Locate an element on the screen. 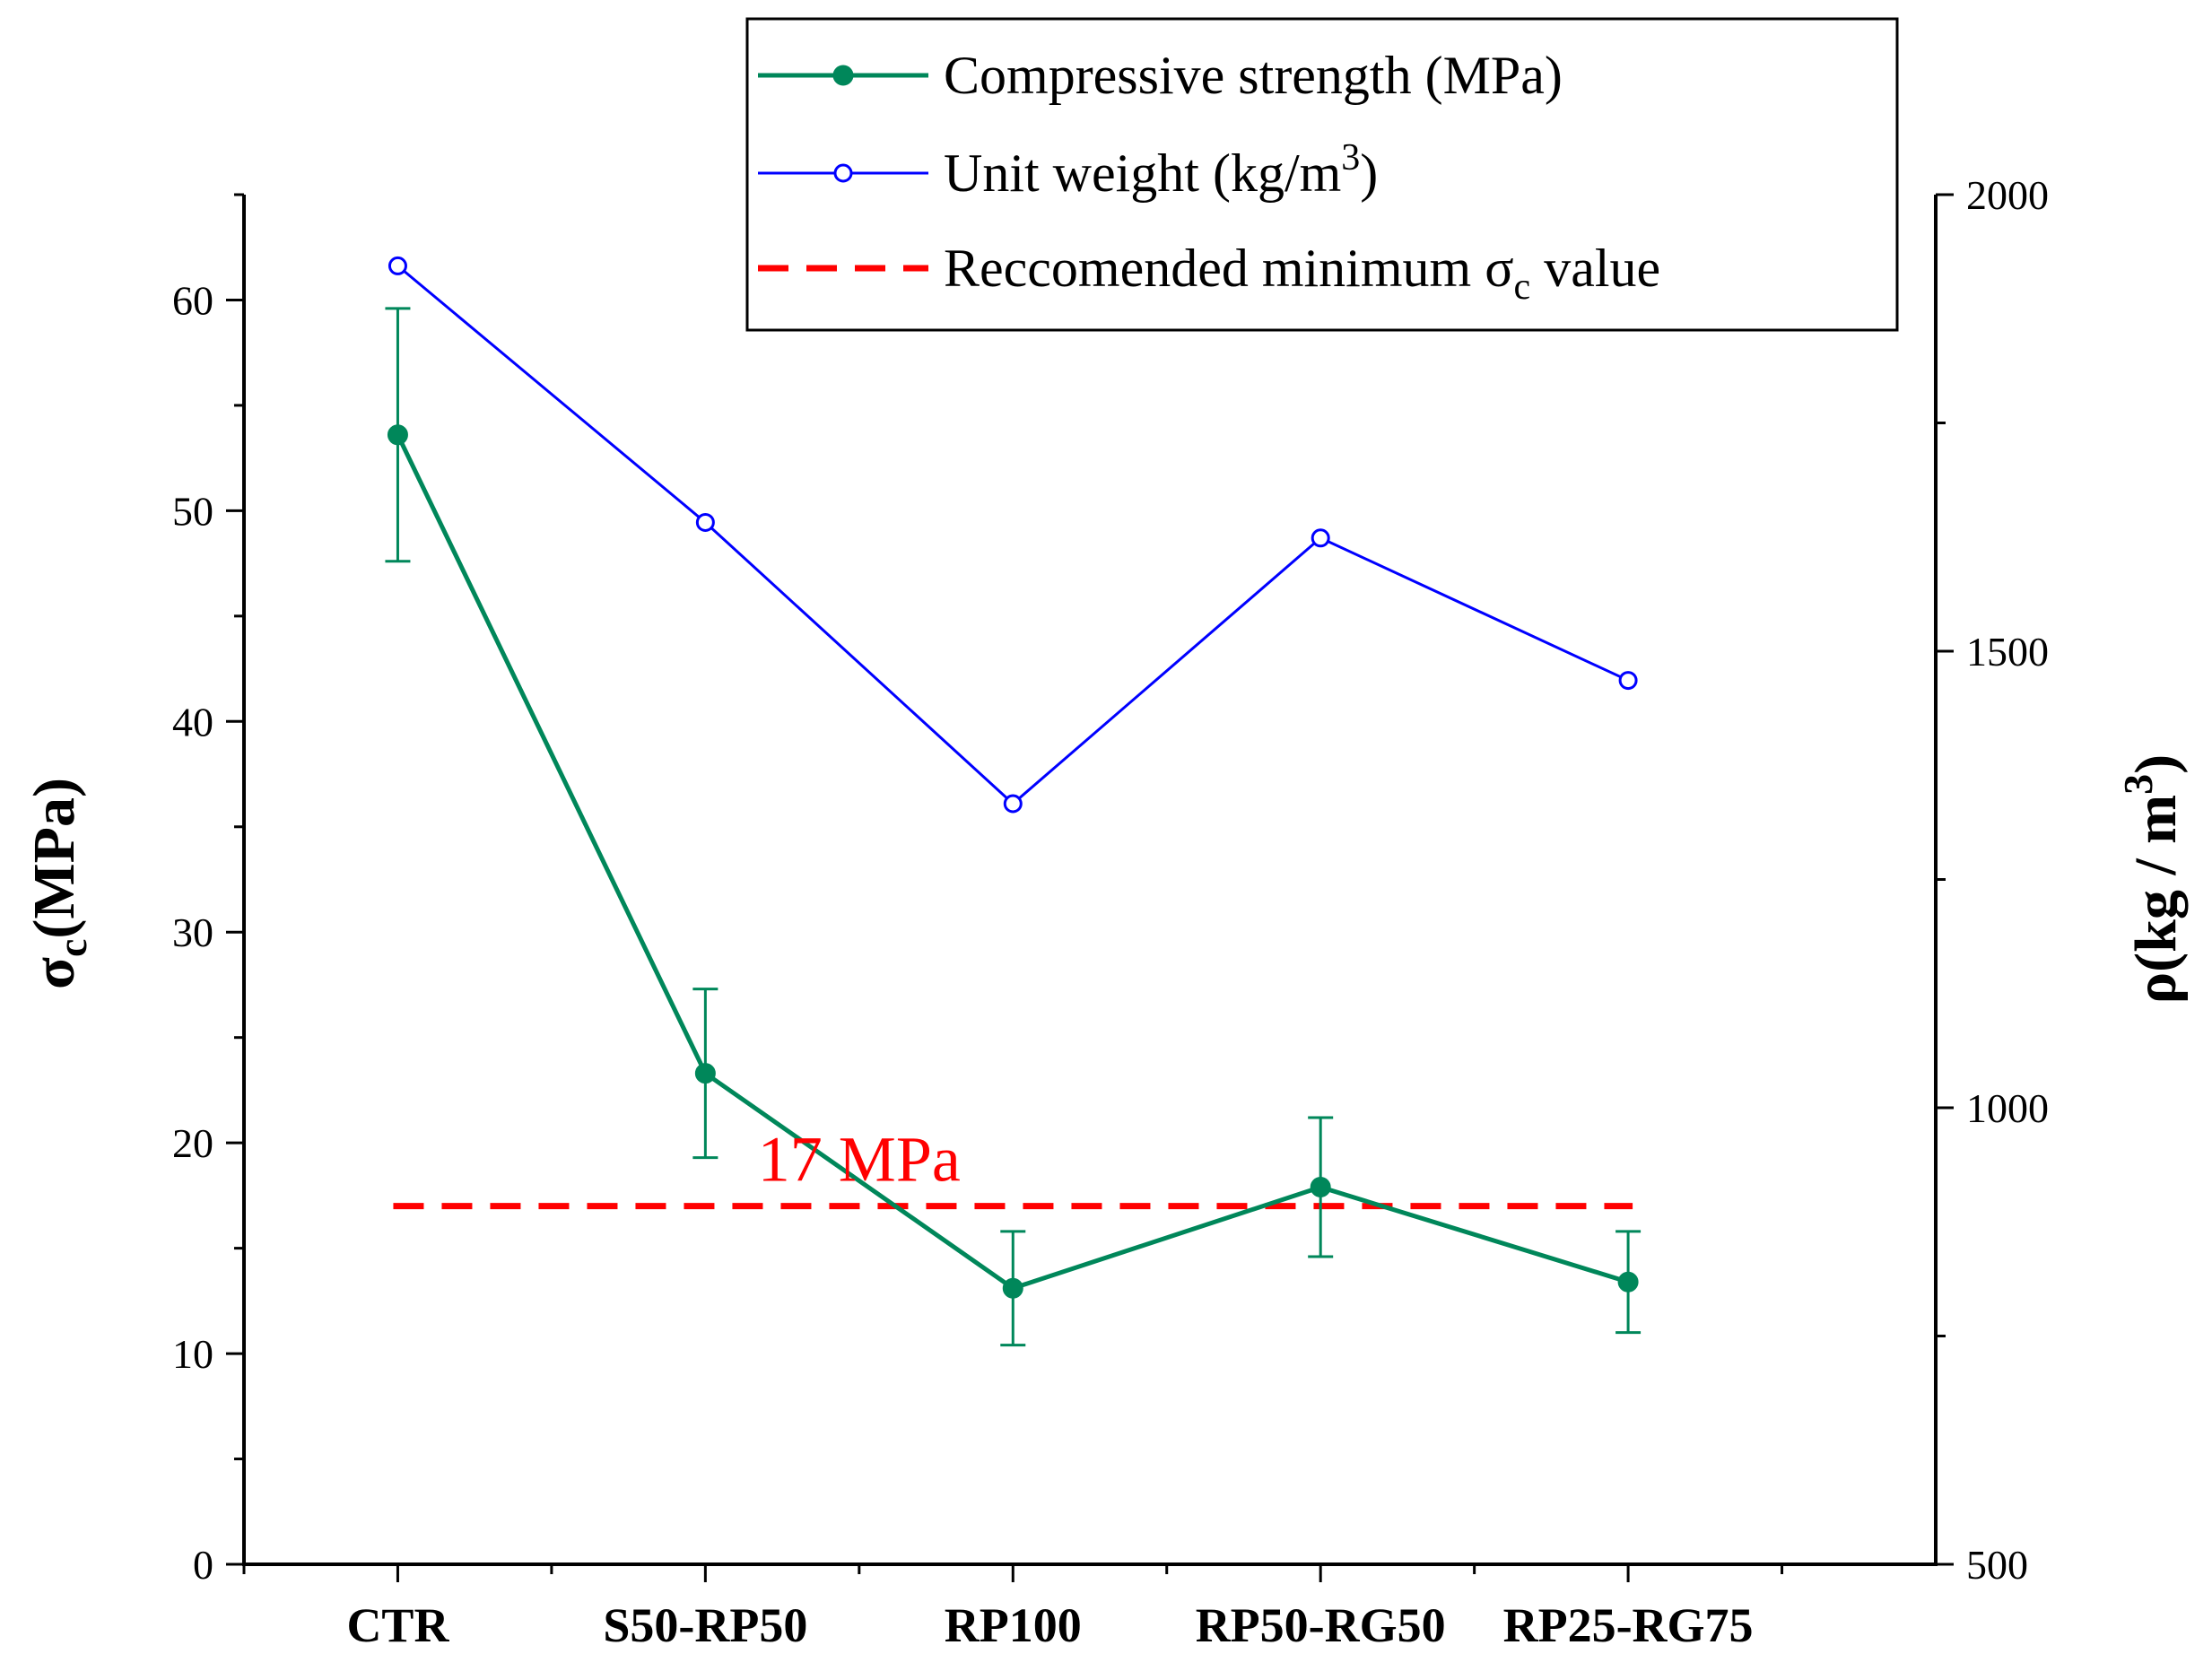 The height and width of the screenshot is (1680, 2212). right-tick-label: 1500 is located at coordinates (2007, 652).